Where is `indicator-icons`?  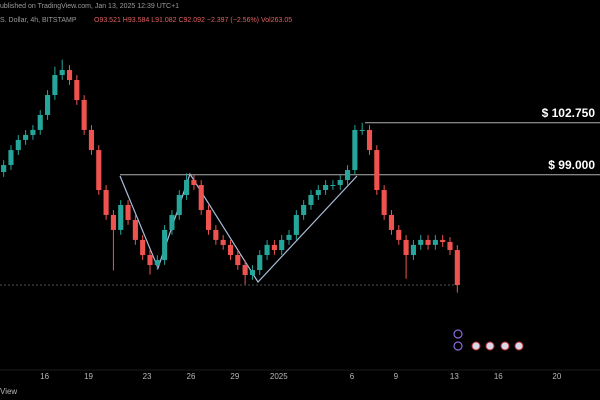 indicator-icons is located at coordinates (488, 340).